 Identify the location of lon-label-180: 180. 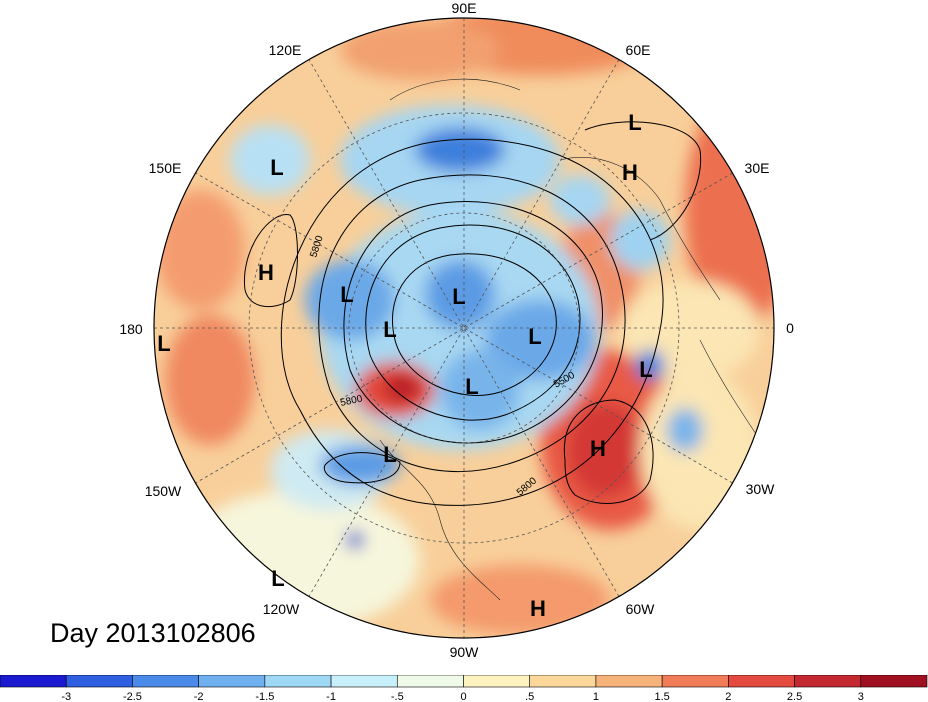
(131, 329).